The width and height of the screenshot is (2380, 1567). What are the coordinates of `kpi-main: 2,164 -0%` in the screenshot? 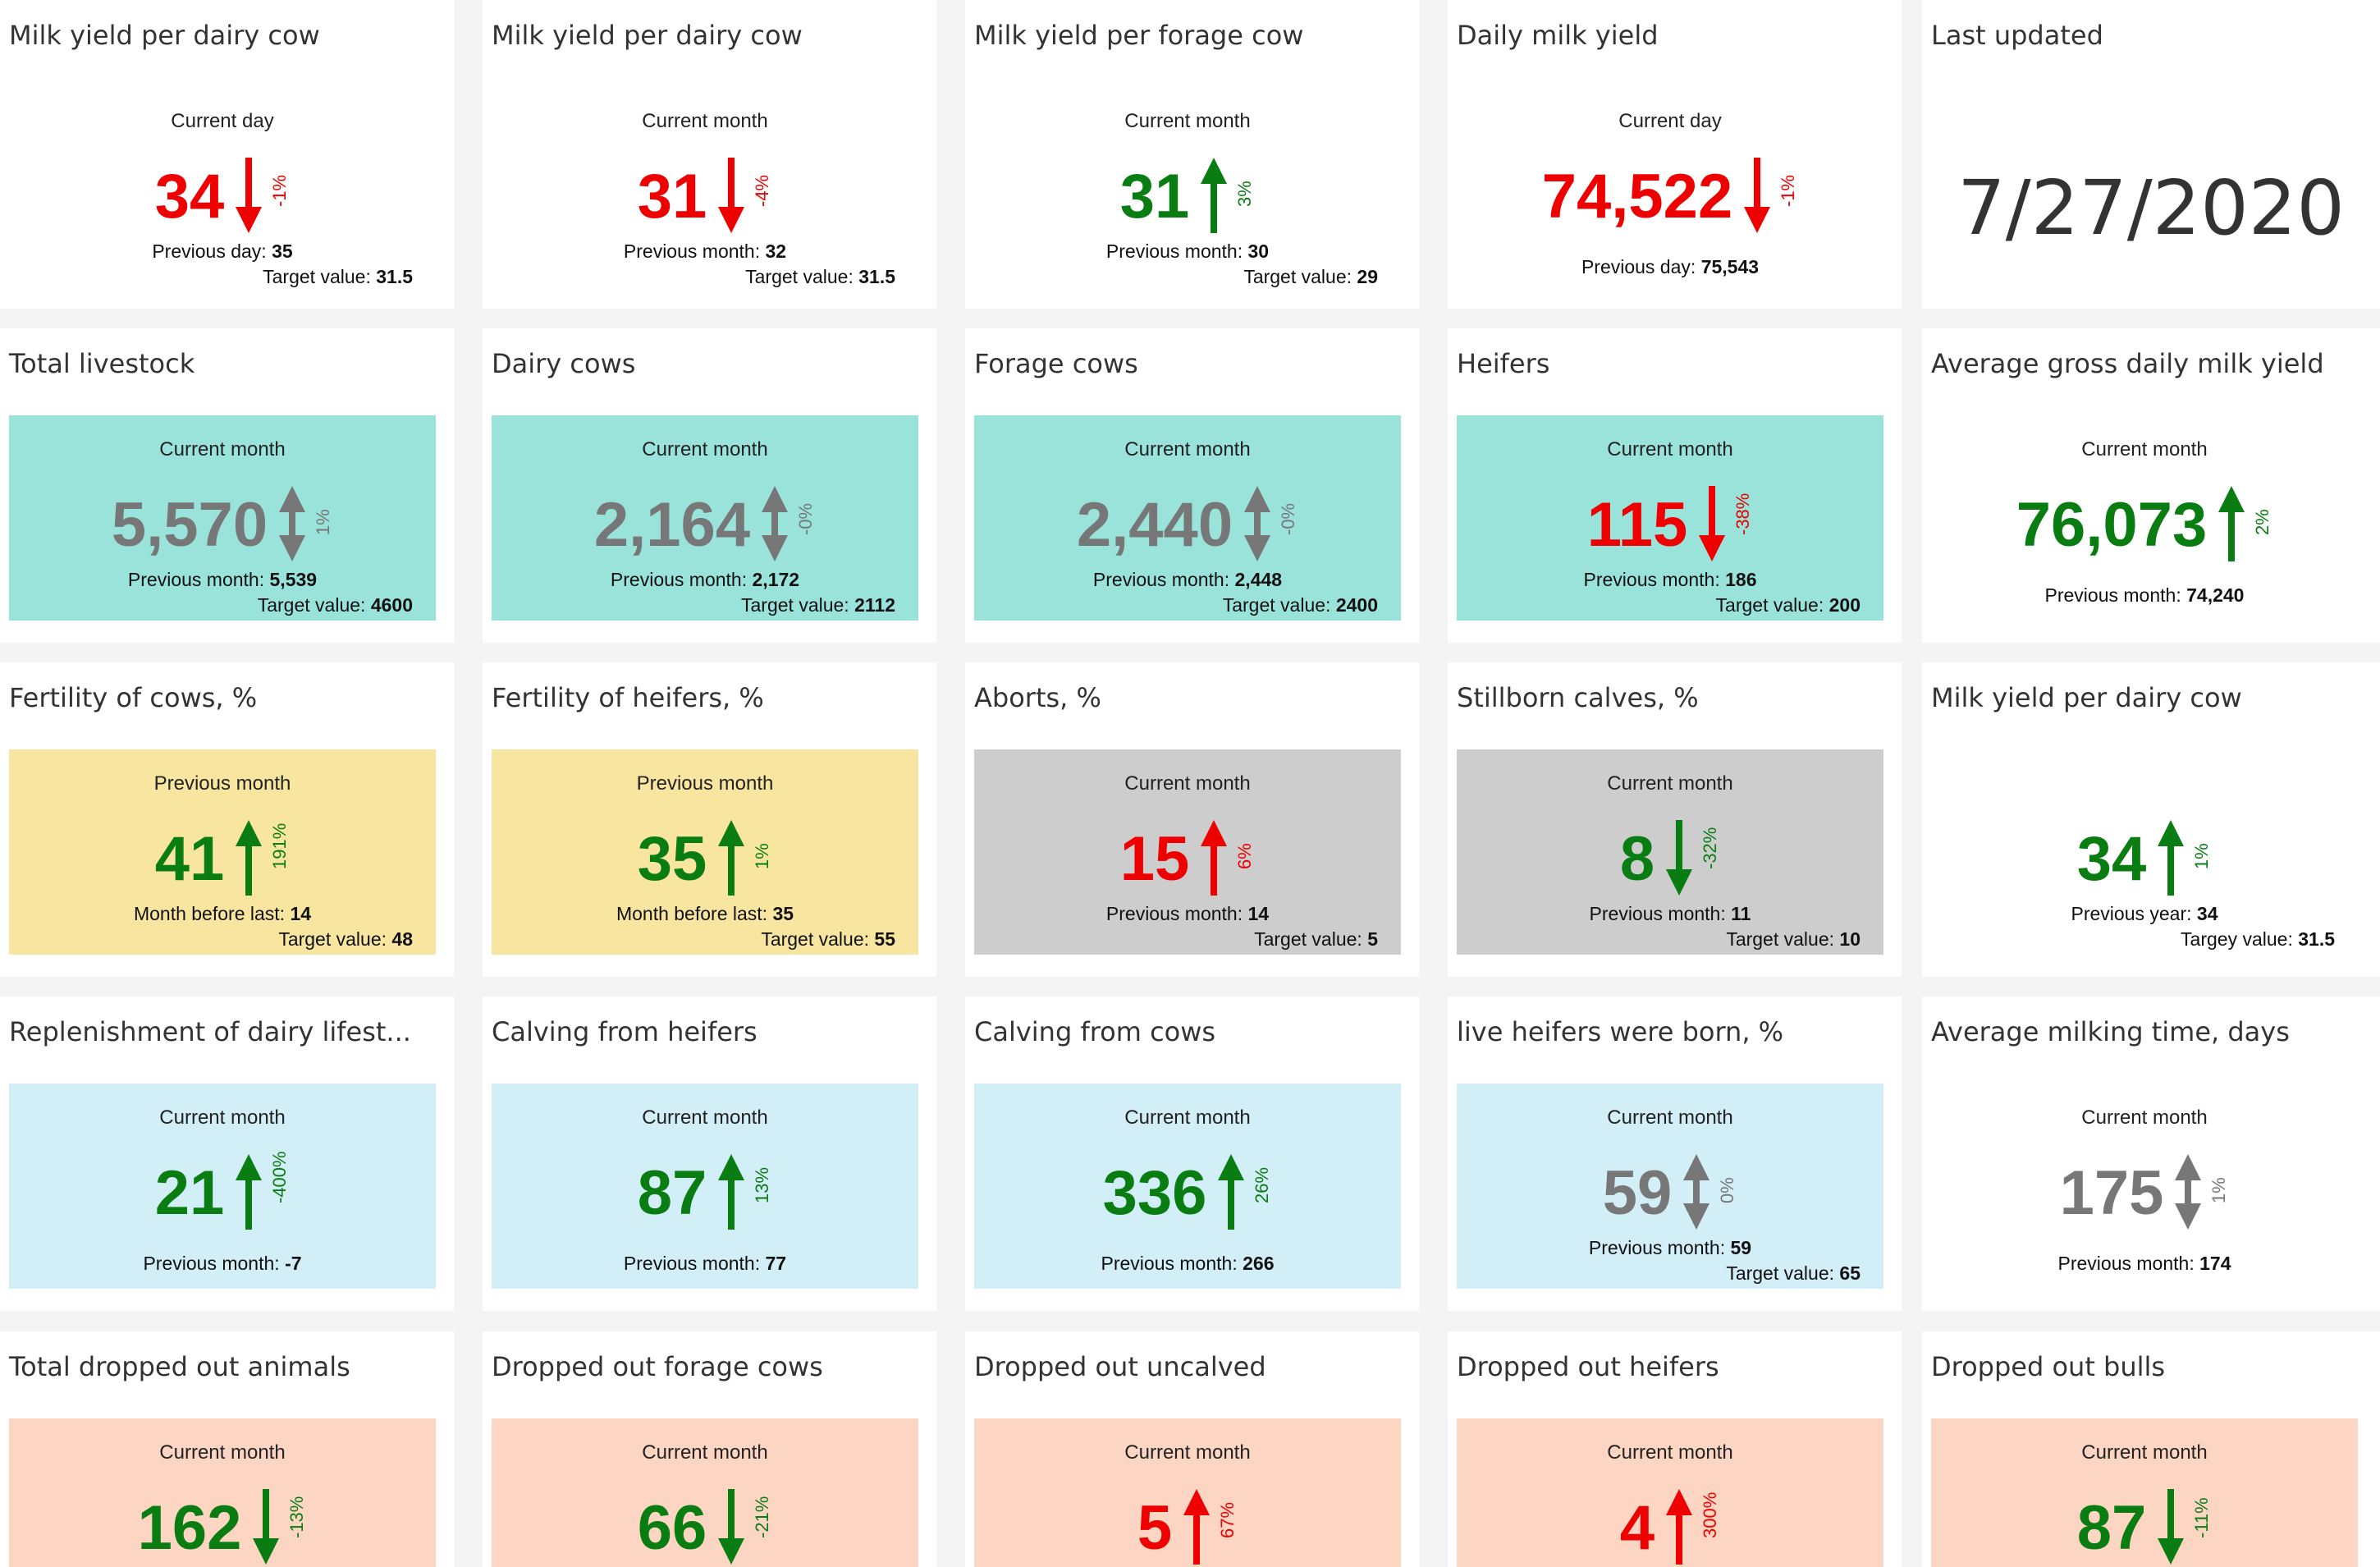 It's located at (705, 525).